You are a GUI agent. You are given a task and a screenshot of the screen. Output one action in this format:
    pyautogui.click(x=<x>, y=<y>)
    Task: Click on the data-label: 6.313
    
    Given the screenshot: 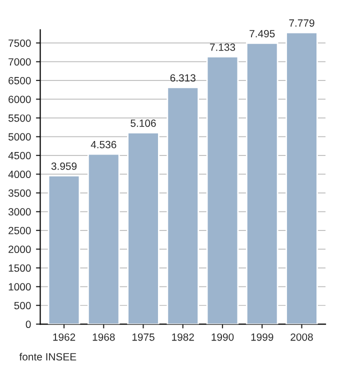 What is the action you would take?
    pyautogui.click(x=183, y=78)
    